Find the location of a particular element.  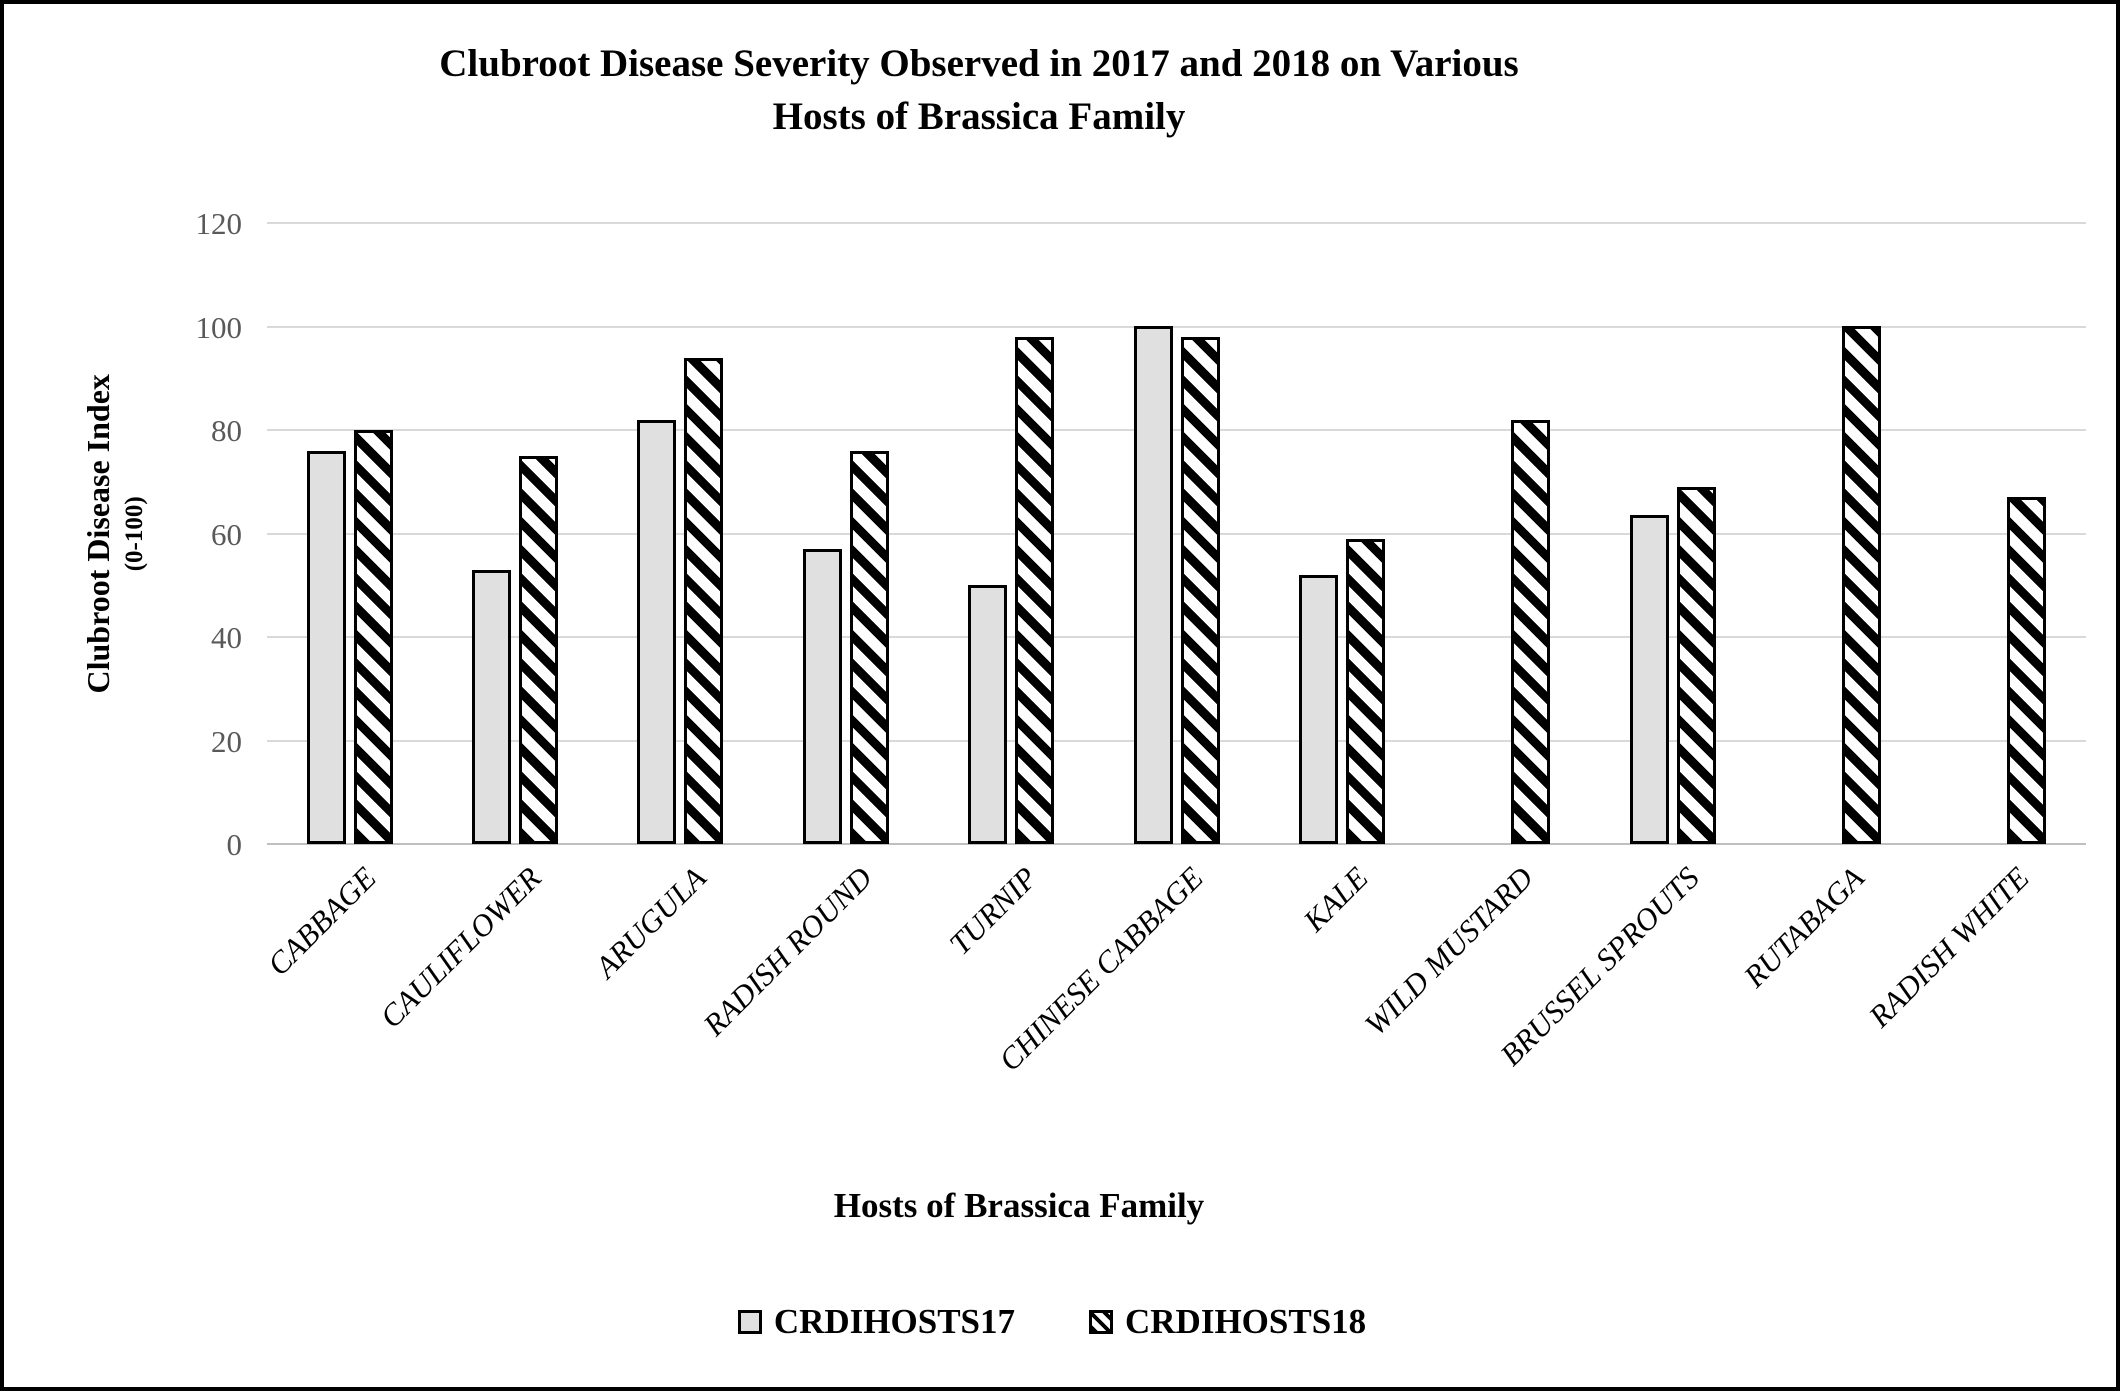

legend-item-crdihosts17: CRDIHOSTS17 is located at coordinates (876, 1322).